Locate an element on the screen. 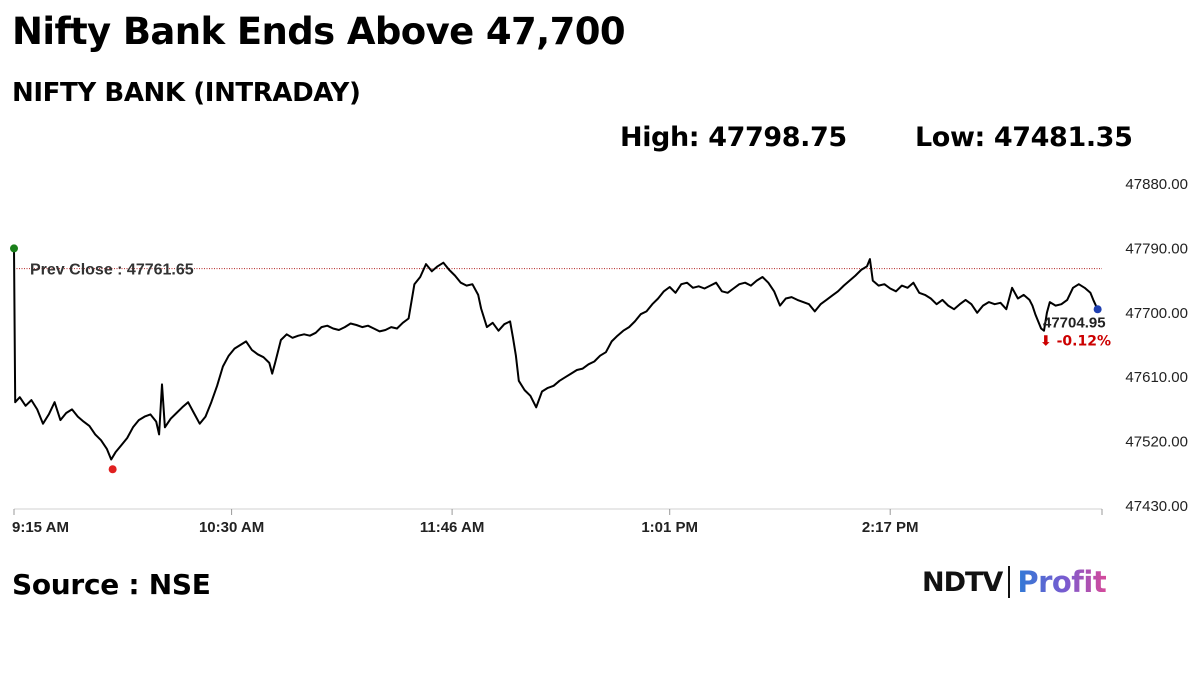 This screenshot has height=675, width=1200. headline: Nifty Bank Ends Above 47,700 is located at coordinates (319, 31).